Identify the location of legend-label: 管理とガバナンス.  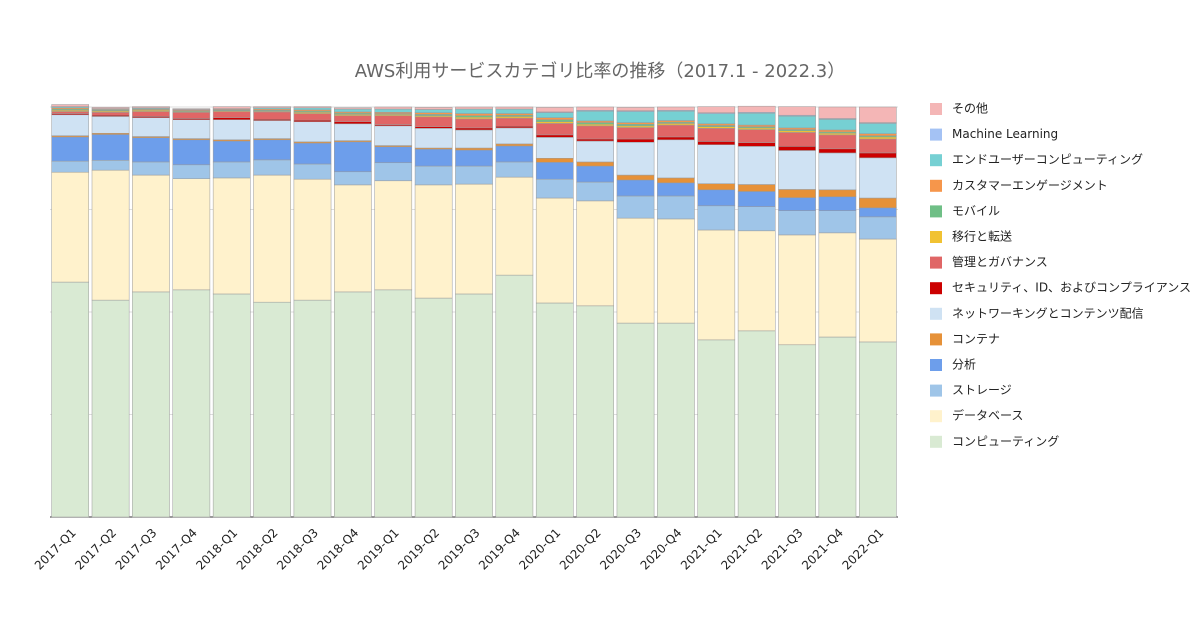
(1000, 261).